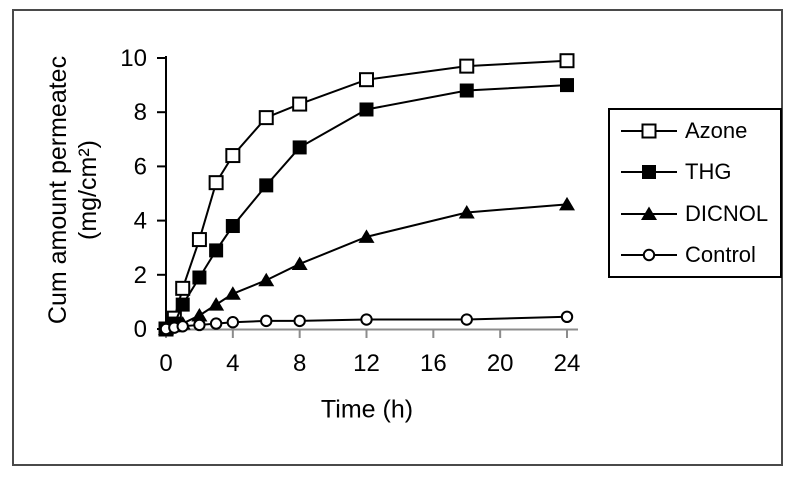 Image resolution: width=795 pixels, height=477 pixels. Describe the element at coordinates (567, 363) in the screenshot. I see `x-tick-label: 24` at that location.